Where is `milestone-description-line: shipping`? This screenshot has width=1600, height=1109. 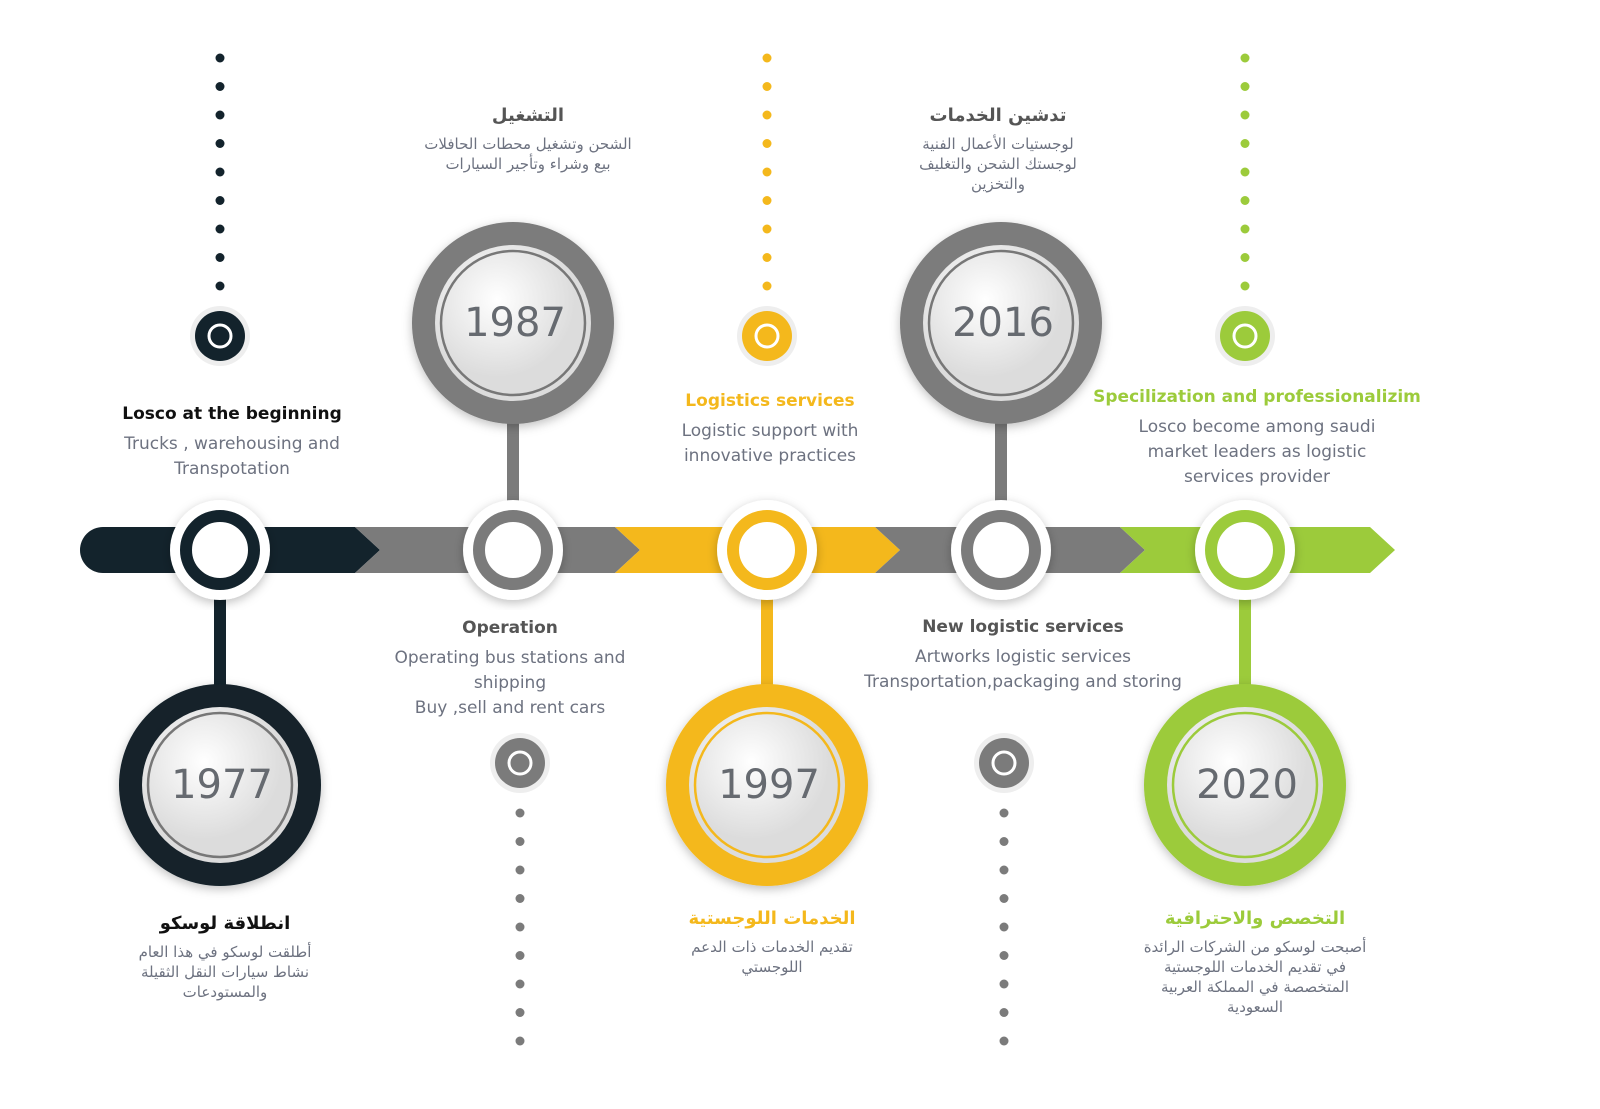 milestone-description-line: shipping is located at coordinates (510, 683).